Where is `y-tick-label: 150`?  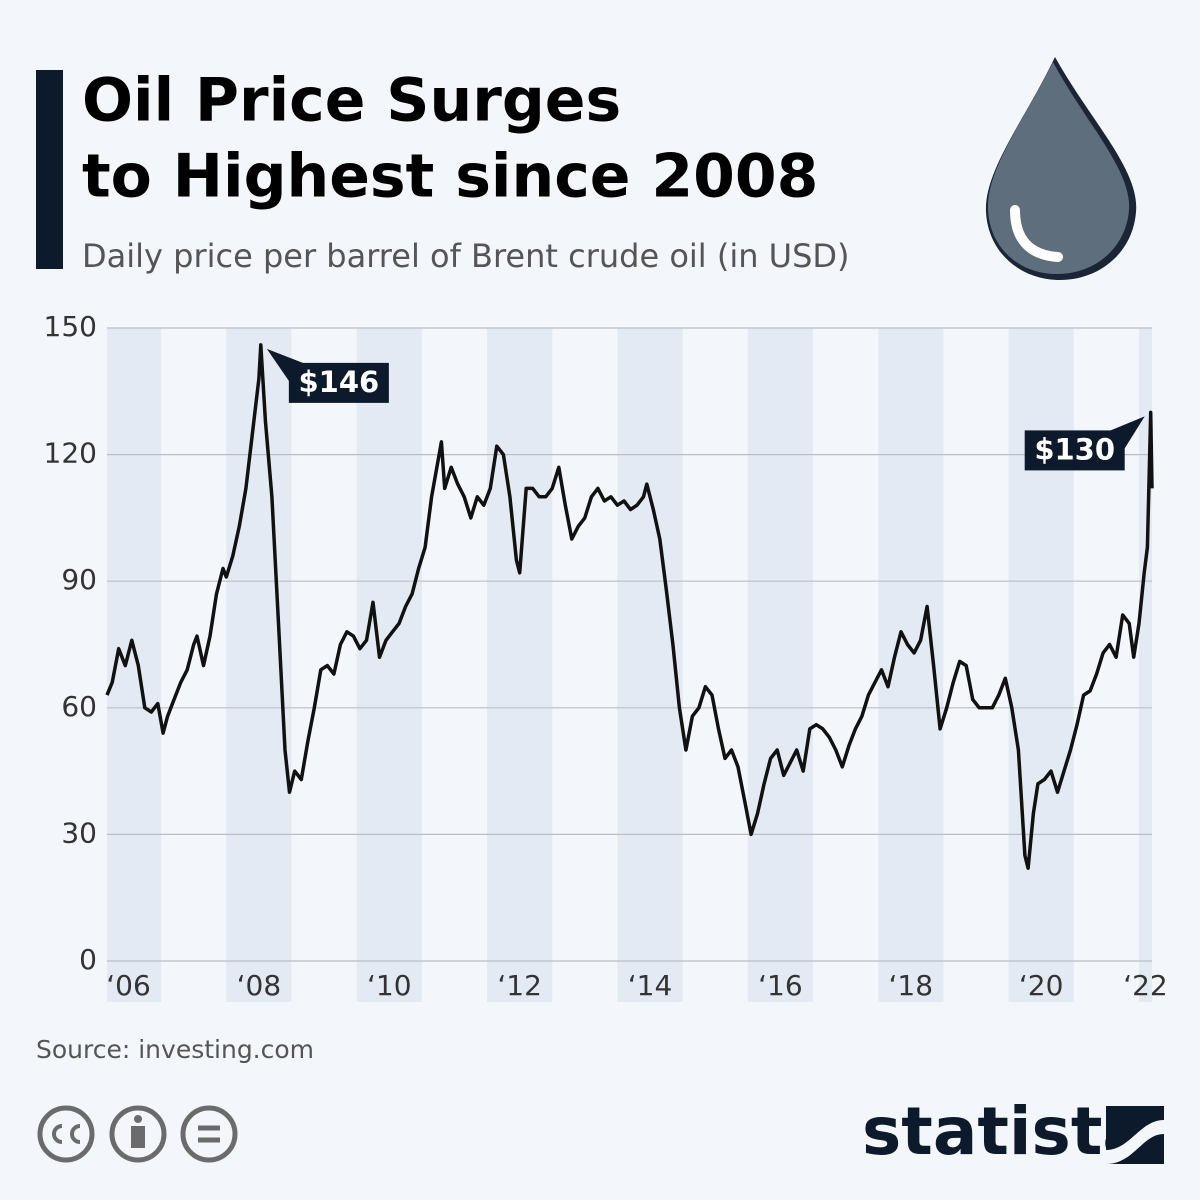
y-tick-label: 150 is located at coordinates (70, 326).